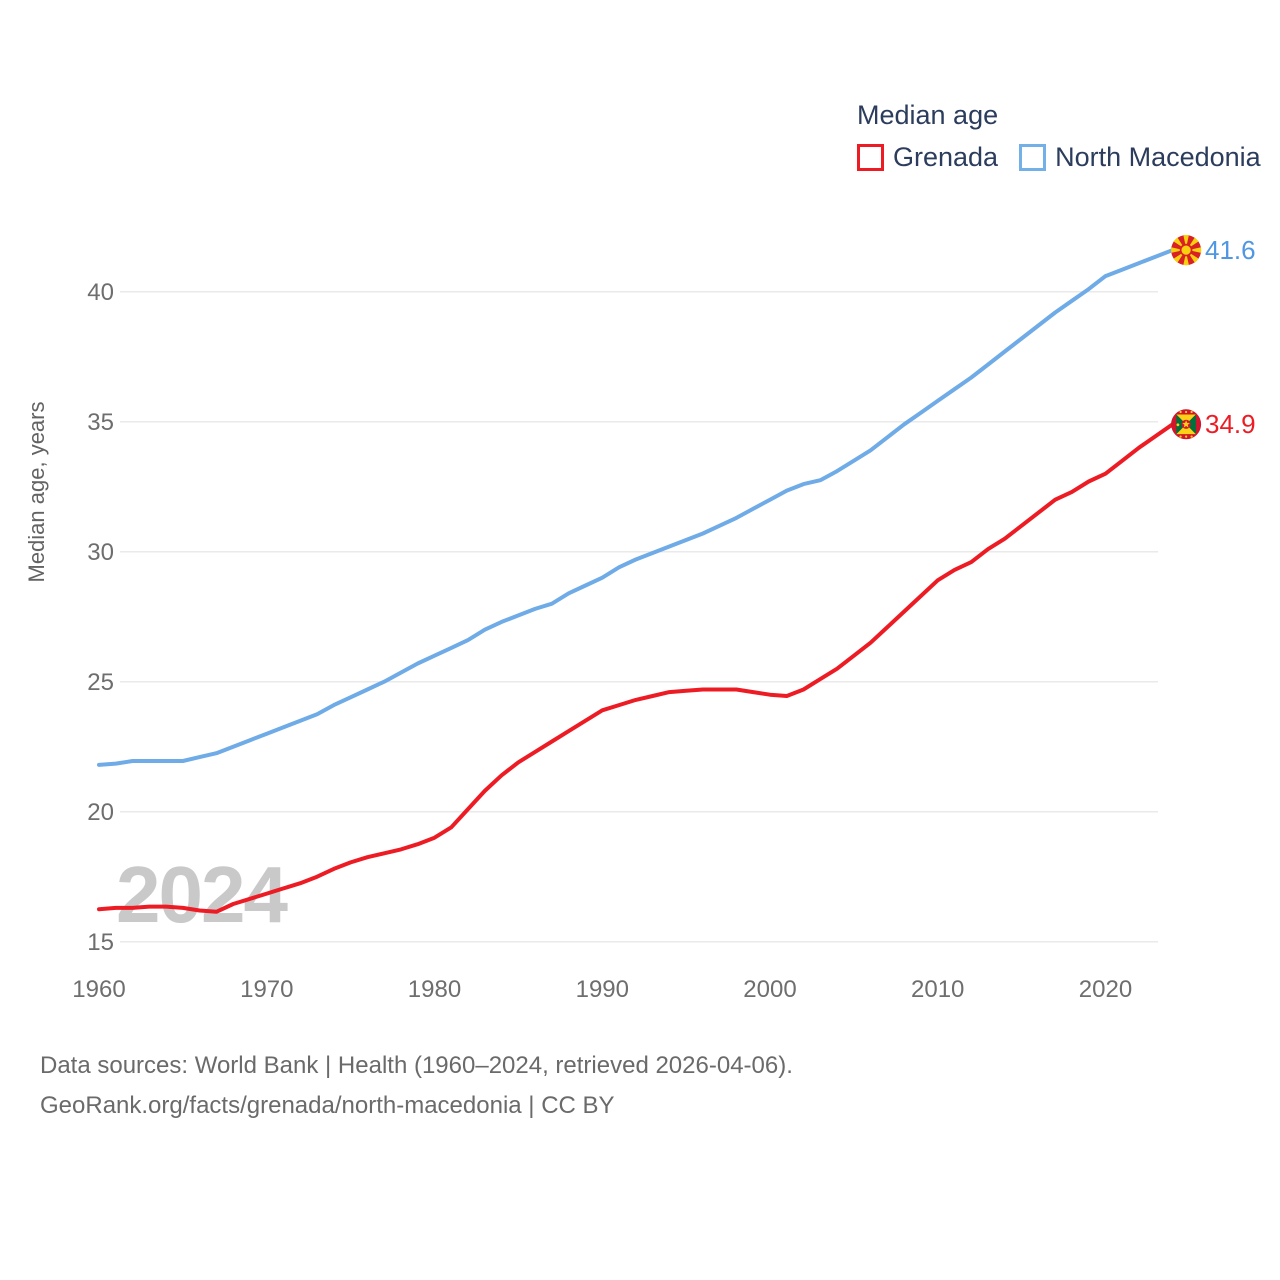  I want to click on x-tick-label-1960: 1960, so click(98, 989).